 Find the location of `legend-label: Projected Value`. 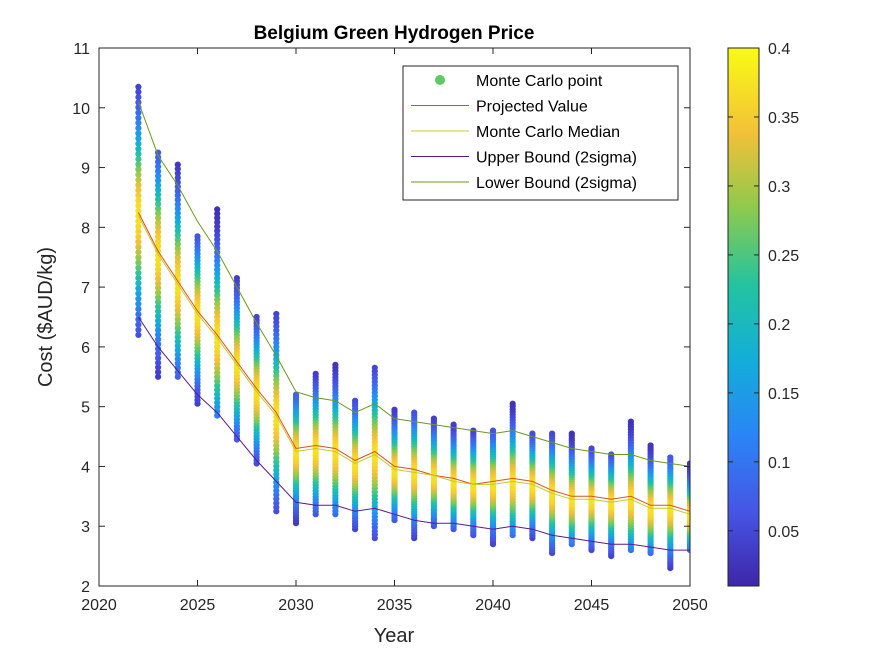

legend-label: Projected Value is located at coordinates (532, 107).